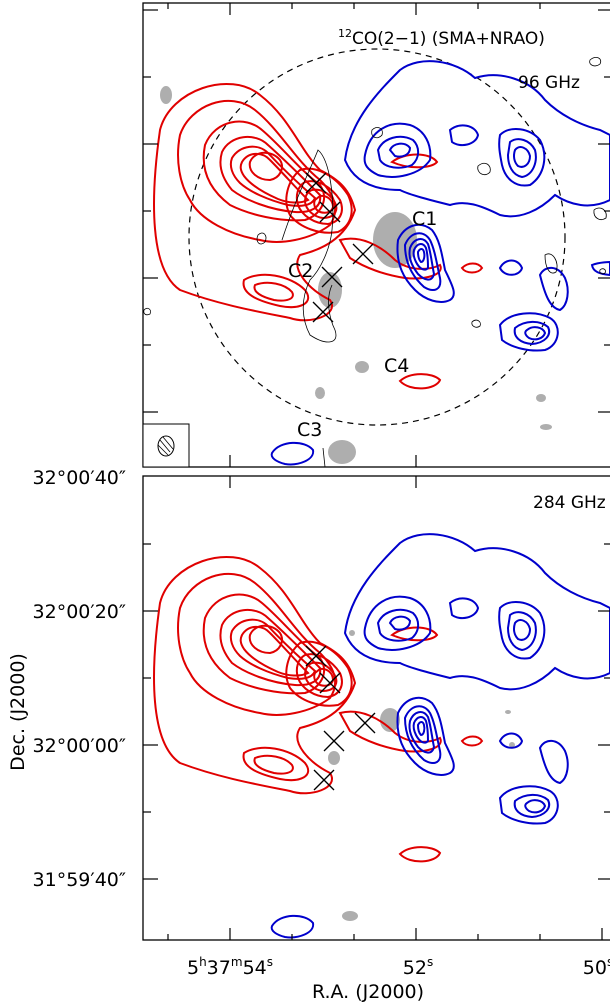  I want to click on label-c4: C4, so click(396, 366).